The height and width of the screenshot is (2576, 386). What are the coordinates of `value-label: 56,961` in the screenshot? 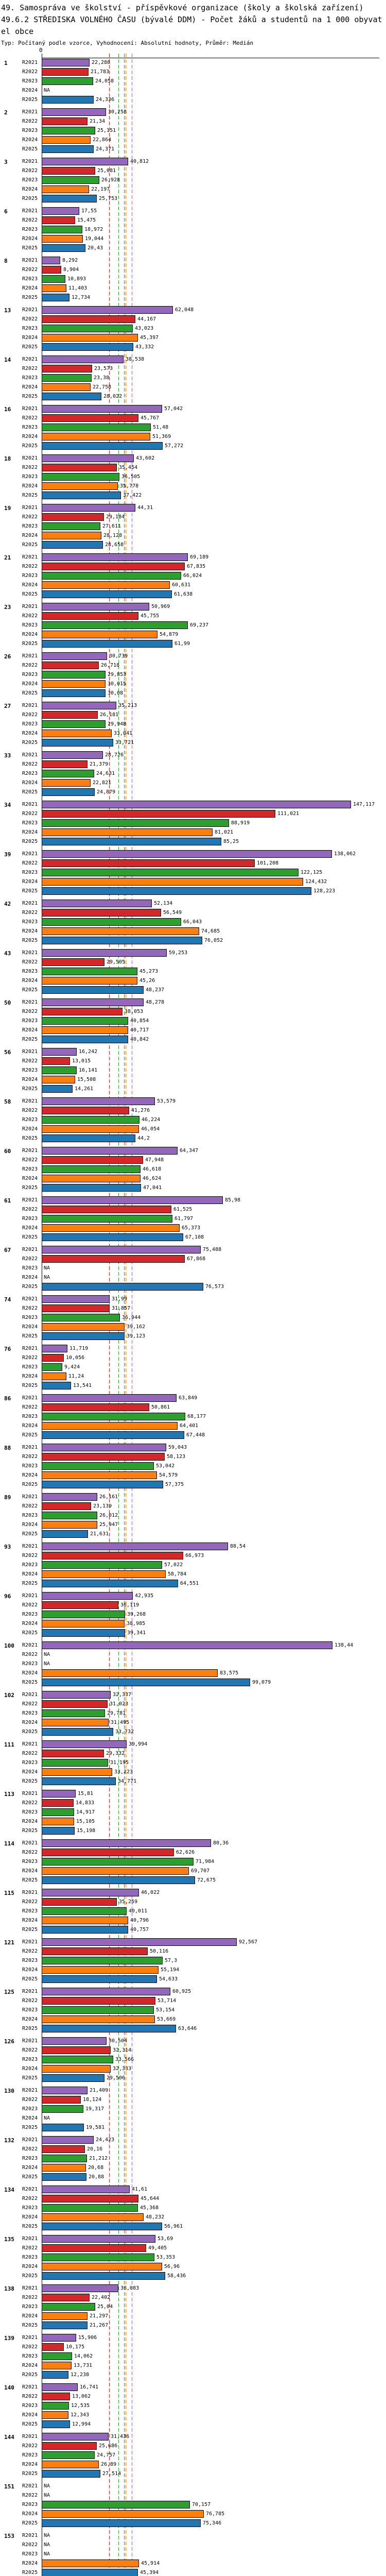 It's located at (173, 2226).